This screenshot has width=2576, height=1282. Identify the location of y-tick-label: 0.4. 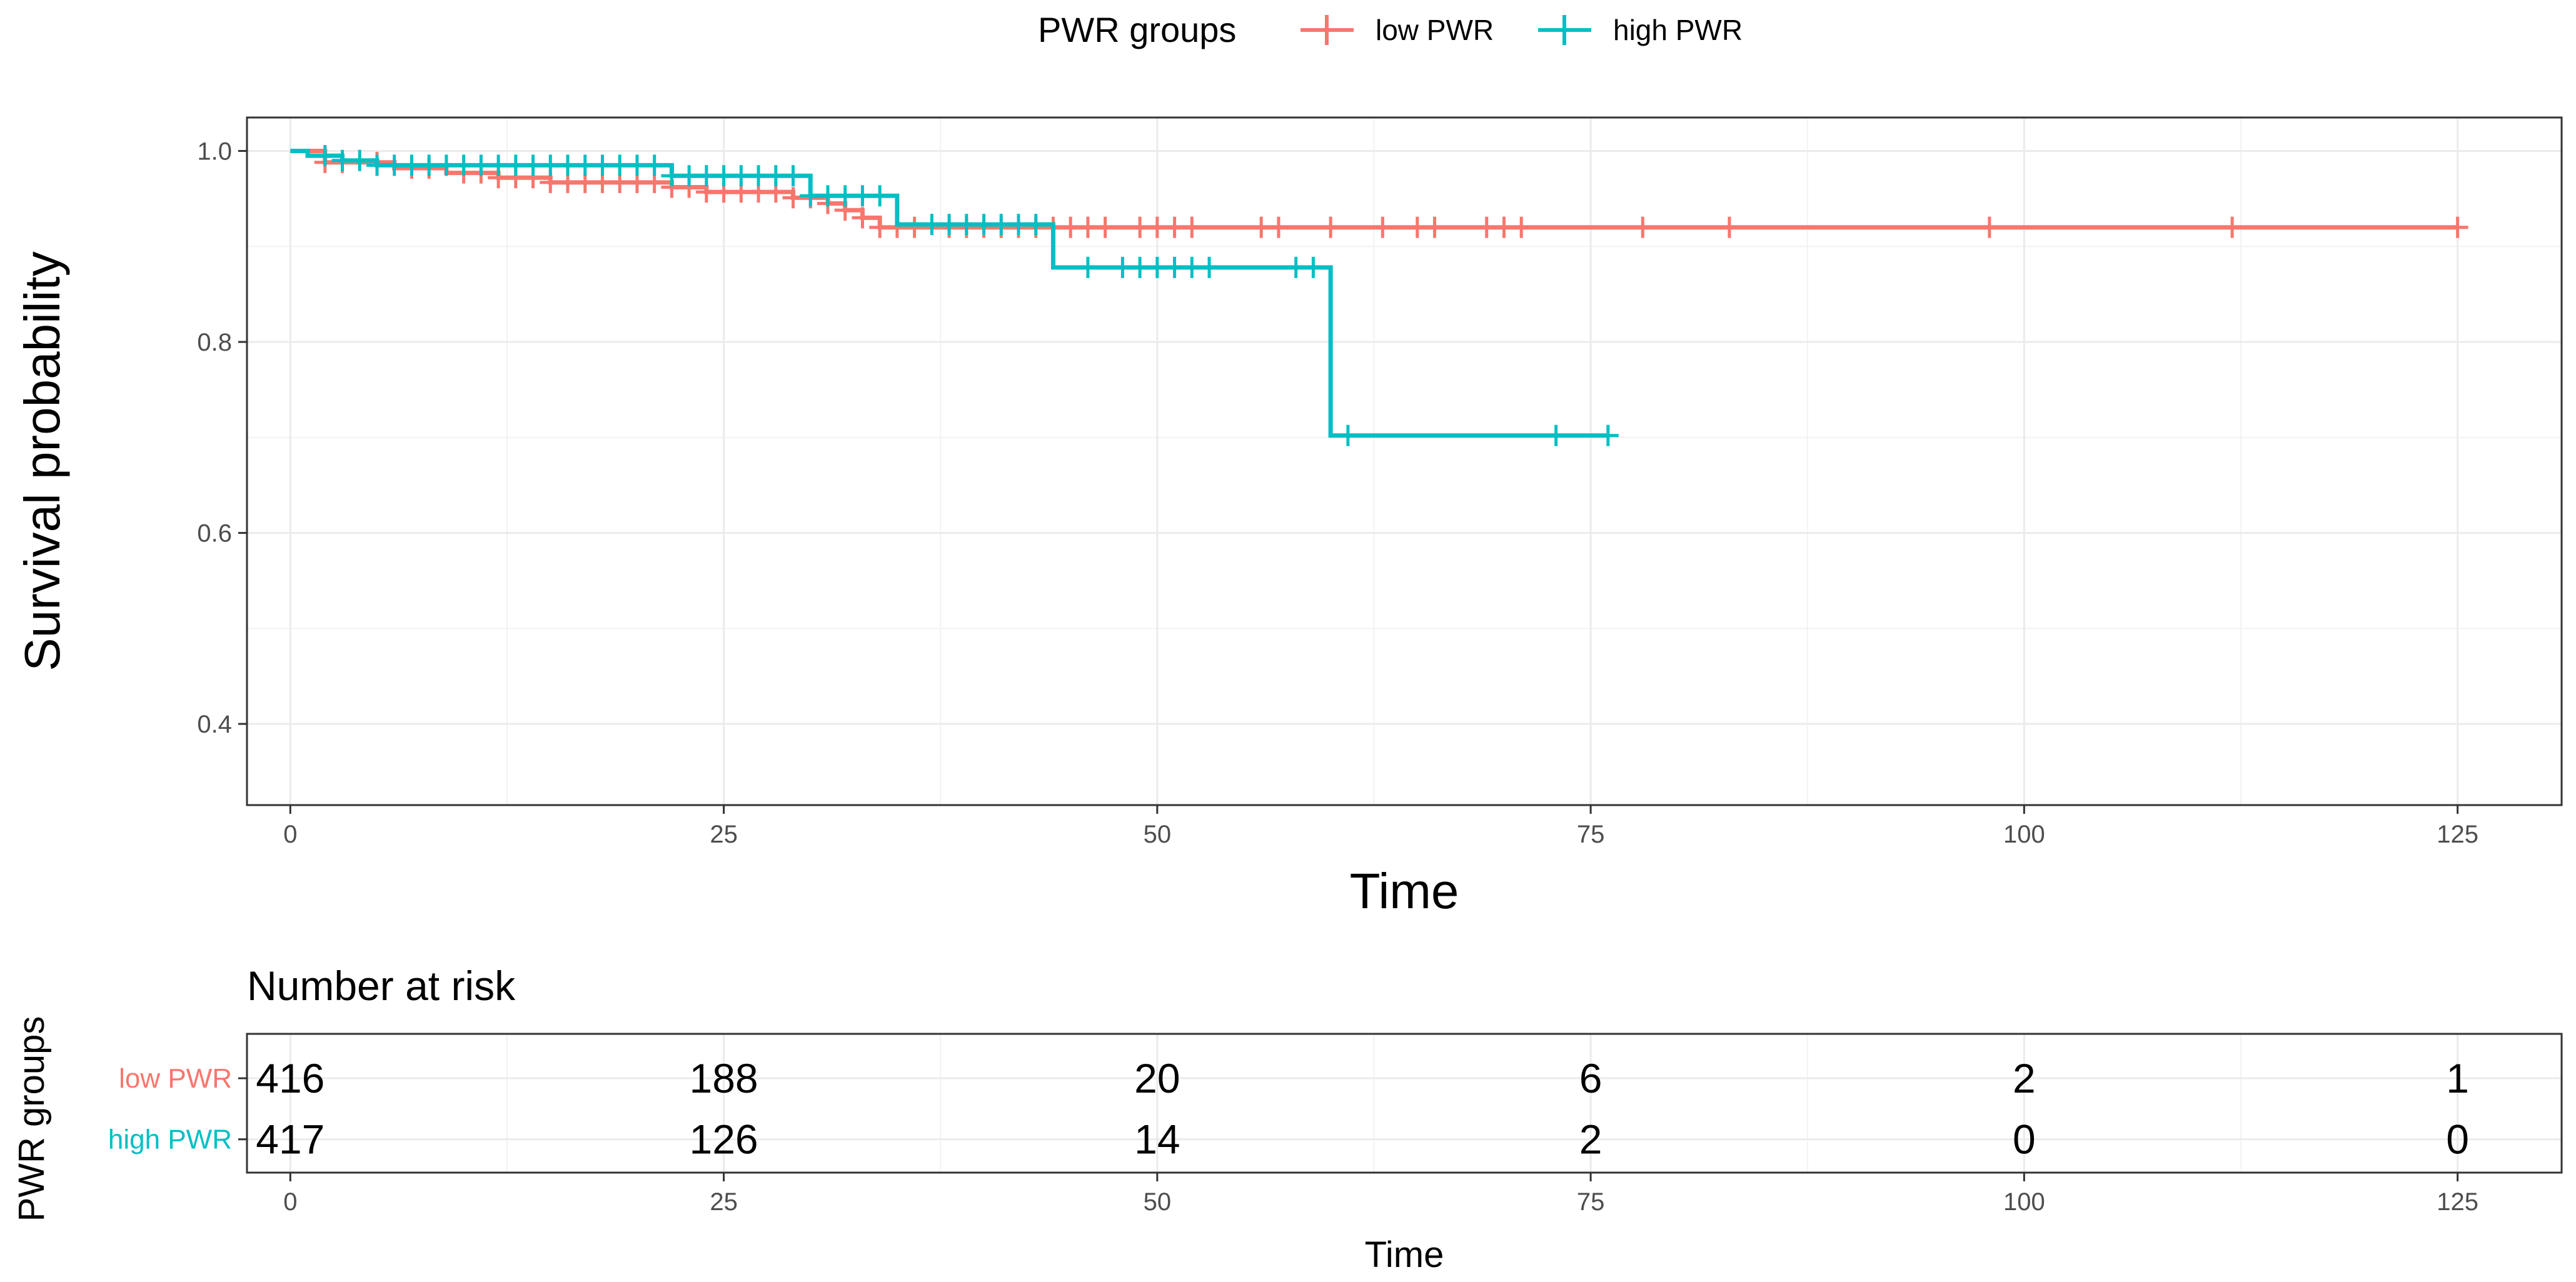
(214, 725).